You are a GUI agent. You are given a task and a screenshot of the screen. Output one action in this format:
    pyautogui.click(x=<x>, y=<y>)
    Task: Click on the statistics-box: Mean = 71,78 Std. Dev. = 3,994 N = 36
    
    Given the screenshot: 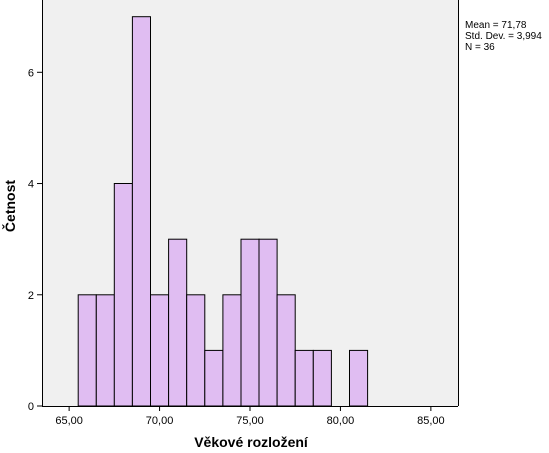 What is the action you would take?
    pyautogui.click(x=503, y=36)
    